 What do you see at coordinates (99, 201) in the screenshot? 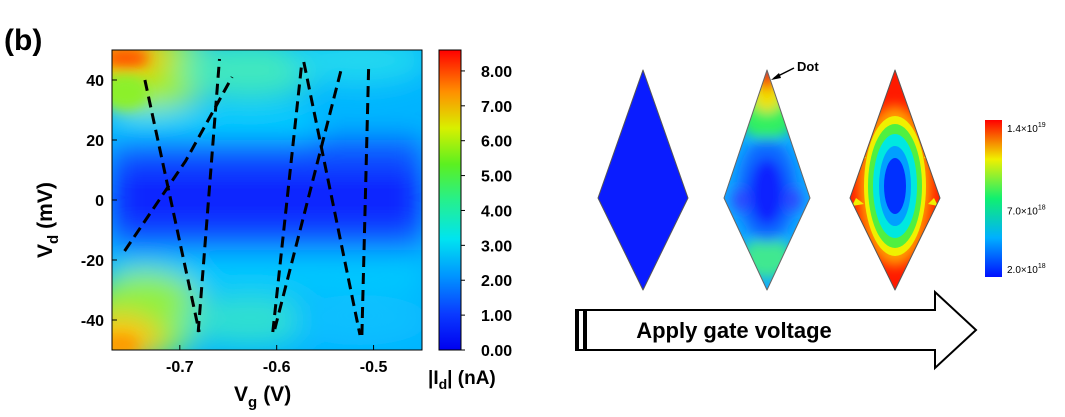
I see `y-tick-label: 0` at bounding box center [99, 201].